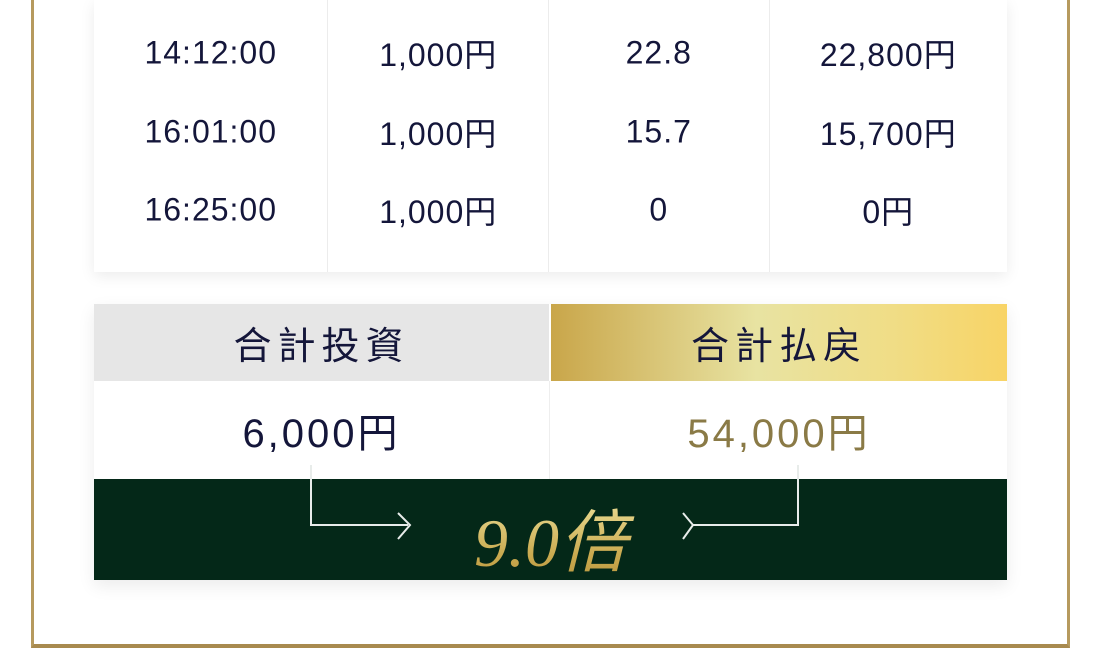 The height and width of the screenshot is (665, 1100). I want to click on column-odds: 22.8 15.7 0, so click(659, 136).